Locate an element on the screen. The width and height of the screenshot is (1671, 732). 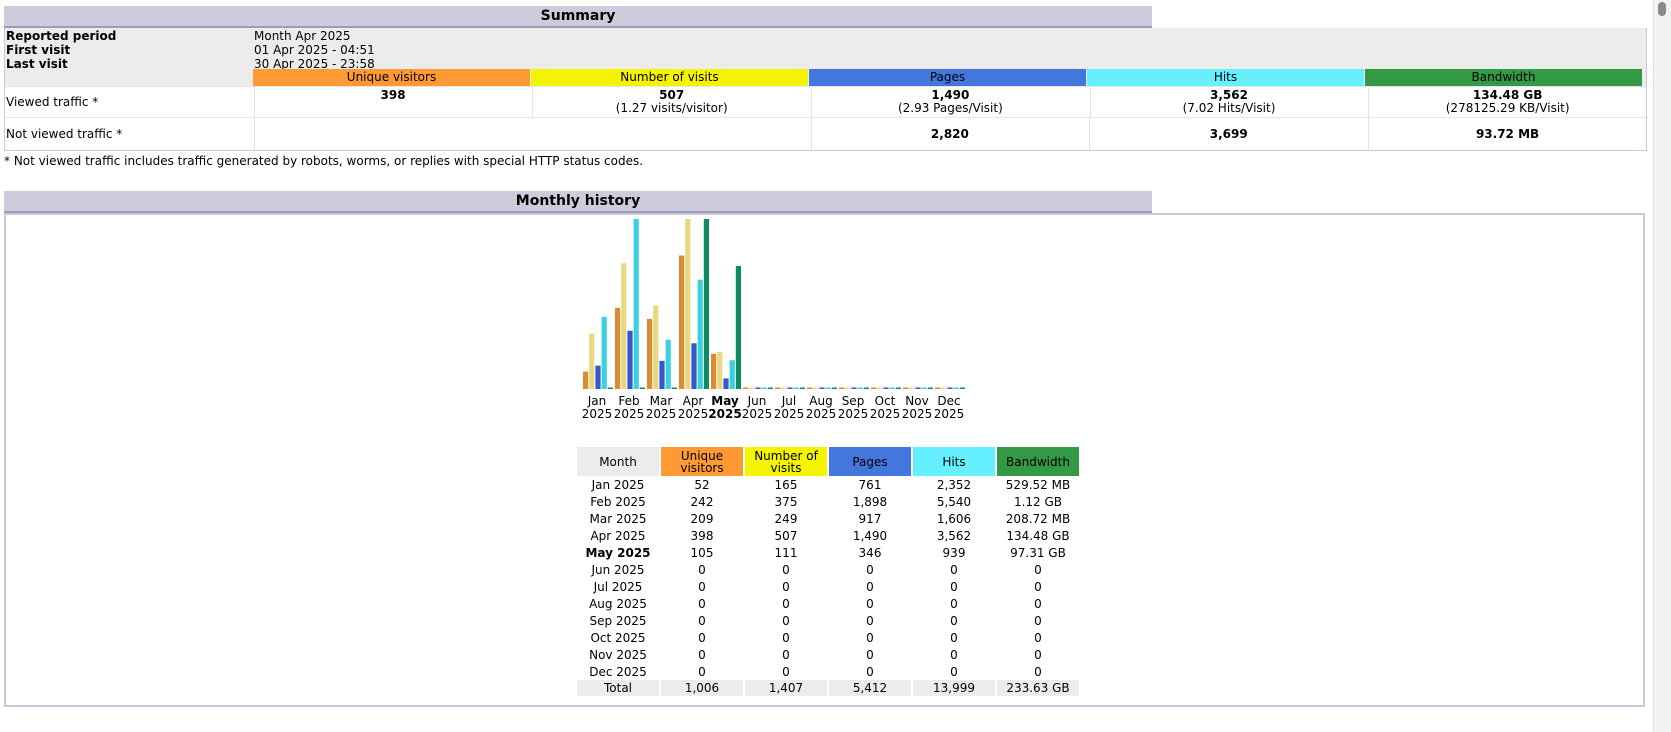
row-bandwidth: 134.48 GB is located at coordinates (1038, 535).